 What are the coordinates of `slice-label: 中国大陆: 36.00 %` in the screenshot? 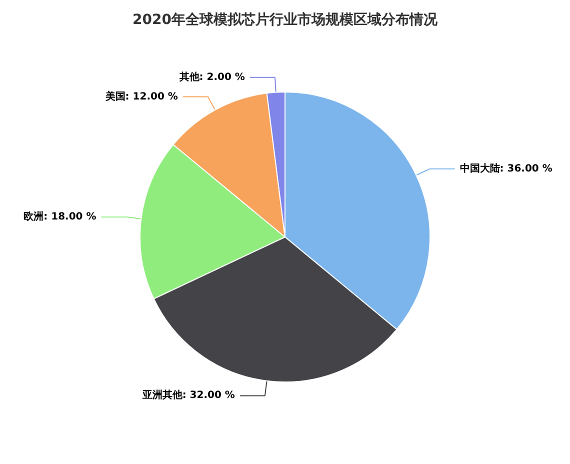 It's located at (506, 168).